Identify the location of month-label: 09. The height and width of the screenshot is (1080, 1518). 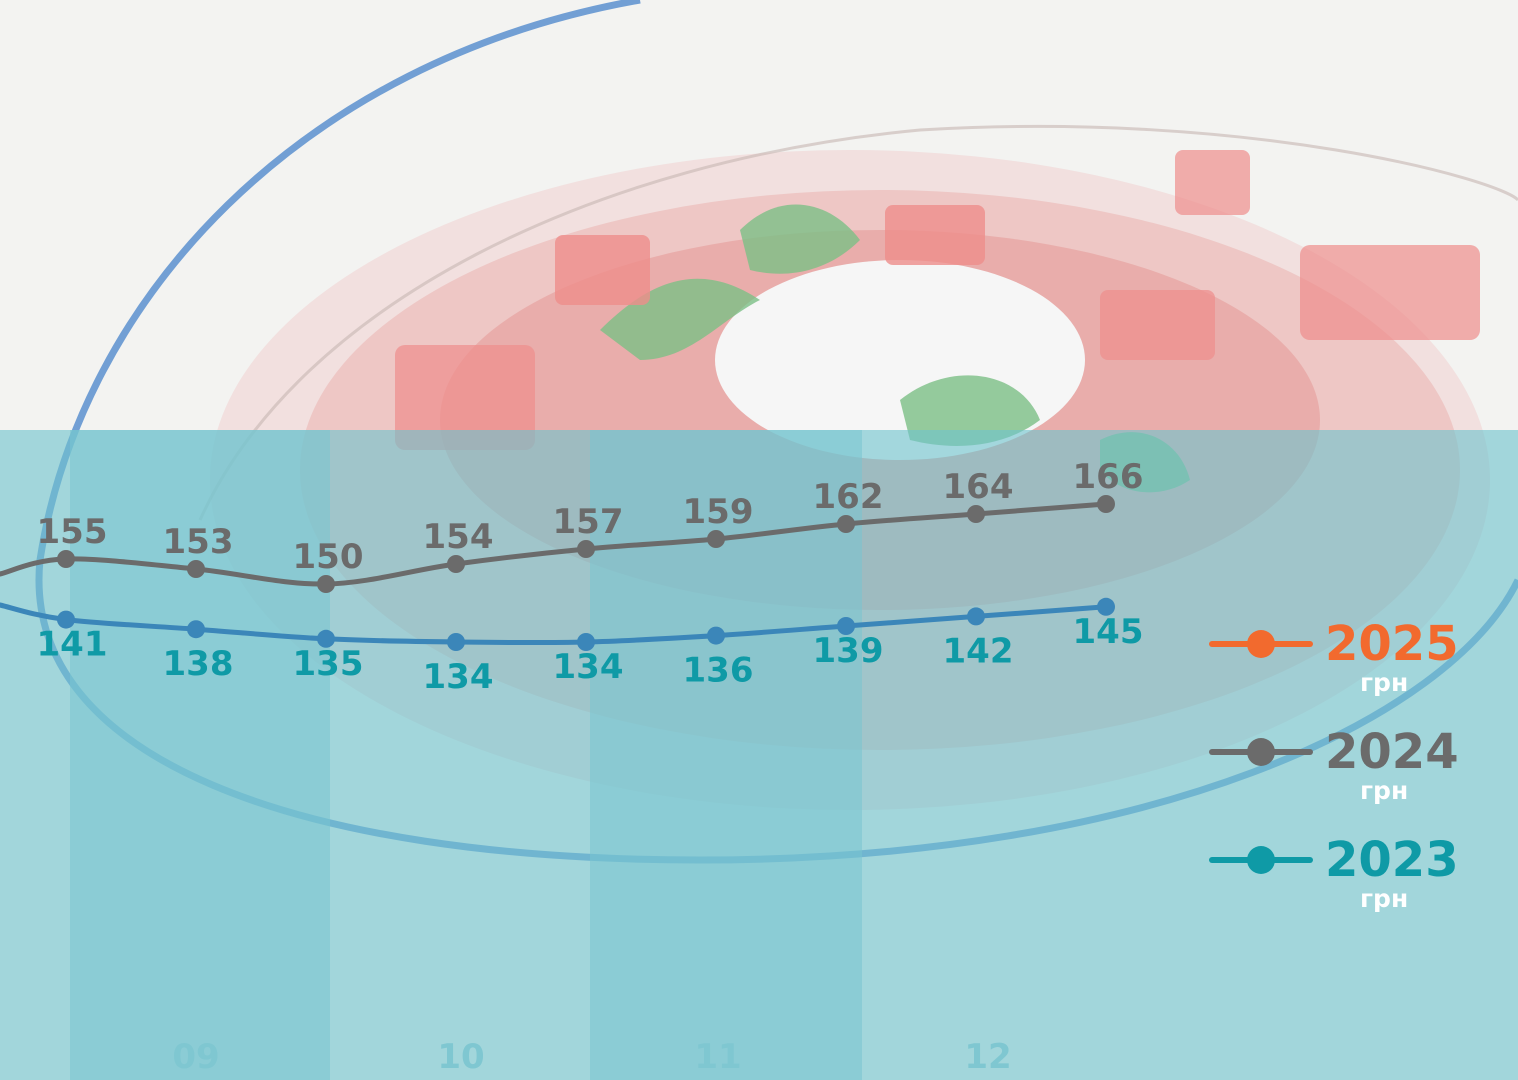
(195, 1057).